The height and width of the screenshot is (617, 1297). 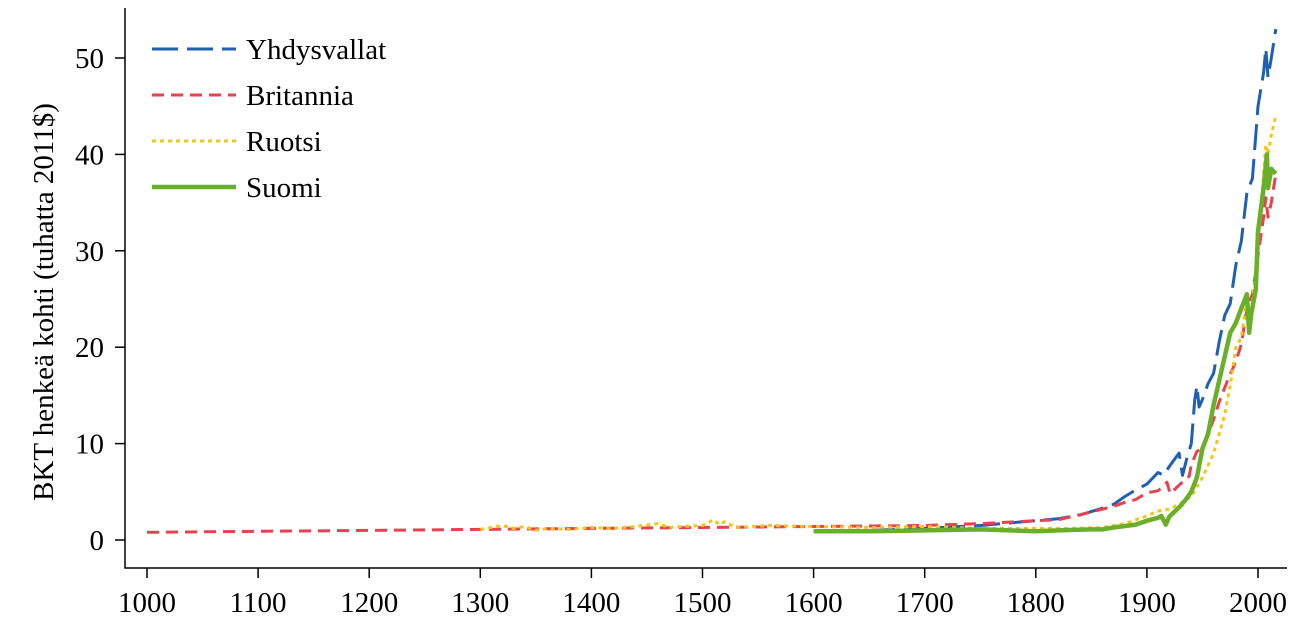 I want to click on y-tick-label: 40, so click(x=89, y=155).